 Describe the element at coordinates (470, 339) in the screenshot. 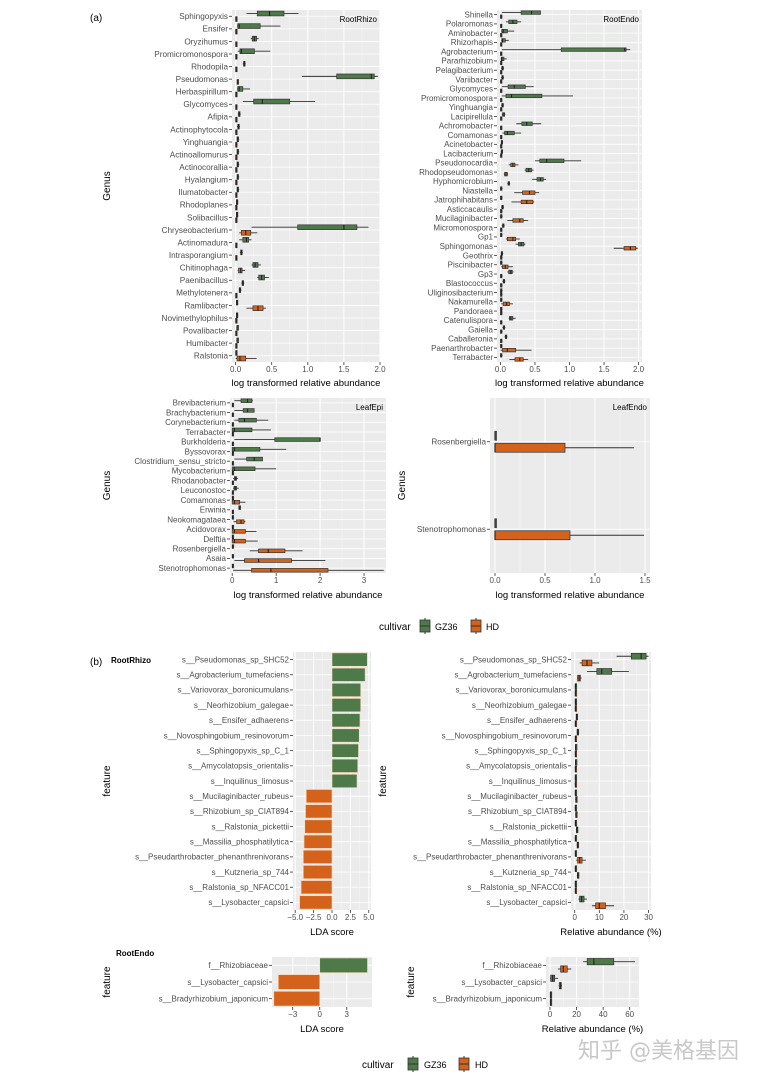

I see `y-tick-label: Caballeronia` at that location.